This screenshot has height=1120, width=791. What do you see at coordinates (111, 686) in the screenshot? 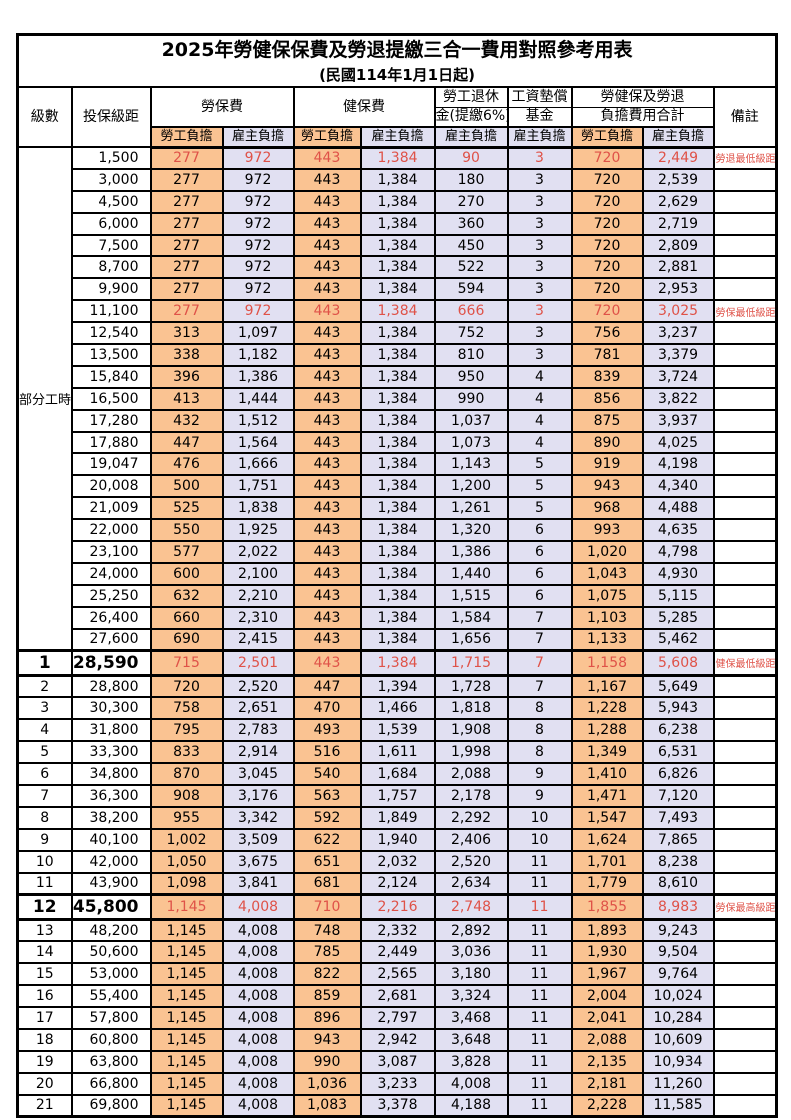
I see `cell-bracket: 28,800` at bounding box center [111, 686].